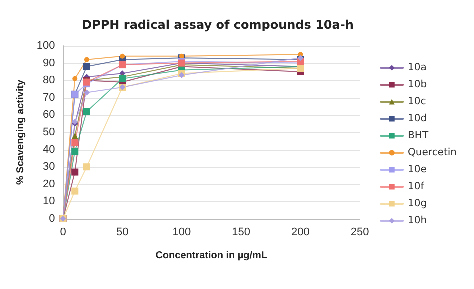 The image size is (474, 289). Describe the element at coordinates (49, 132) in the screenshot. I see `y-tick-label: 50` at that location.